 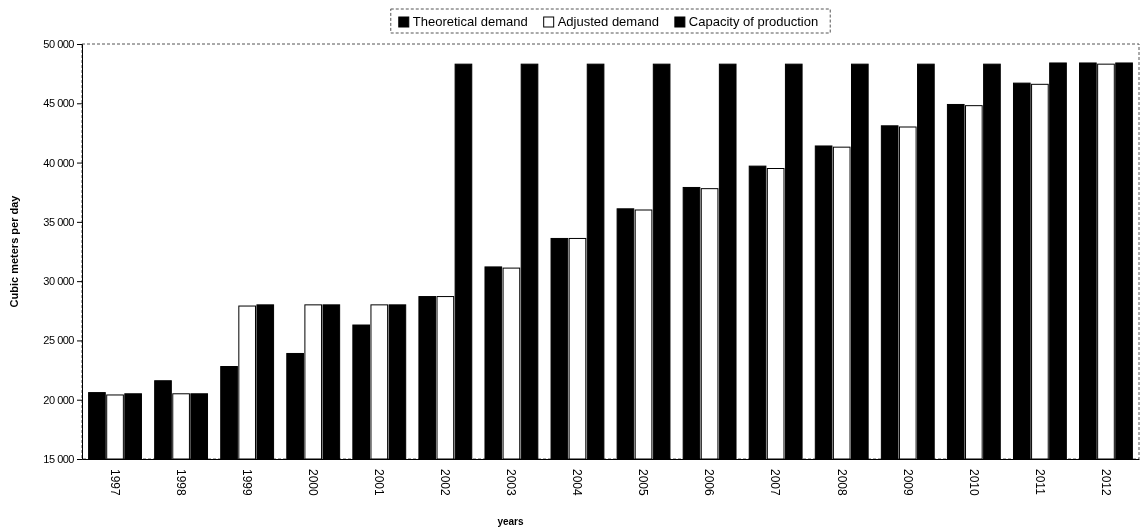 I want to click on x-tick-label: 2008, so click(x=841, y=483).